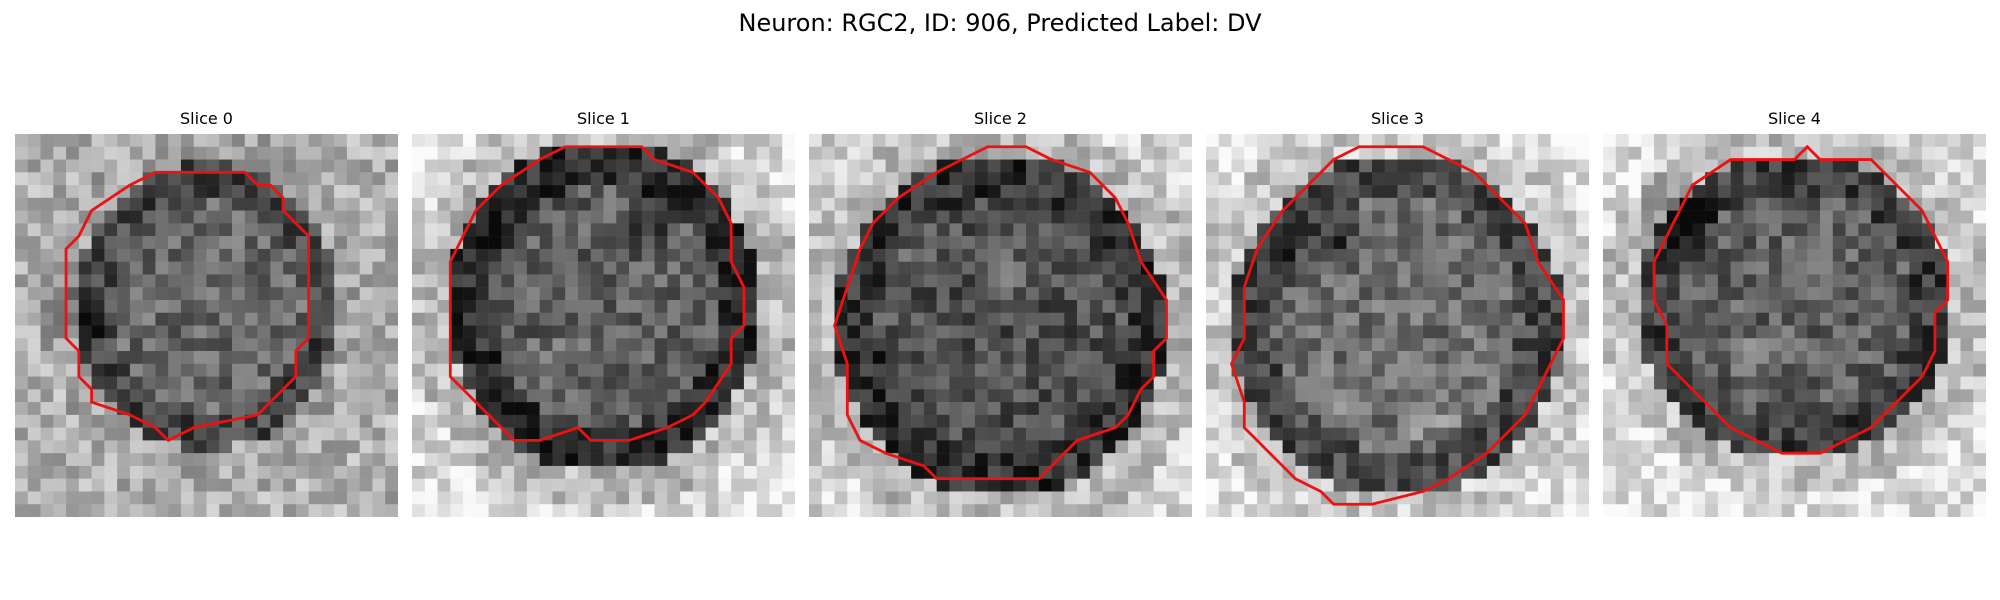 The width and height of the screenshot is (2000, 600). What do you see at coordinates (603, 118) in the screenshot?
I see `slice-title: Slice 1` at bounding box center [603, 118].